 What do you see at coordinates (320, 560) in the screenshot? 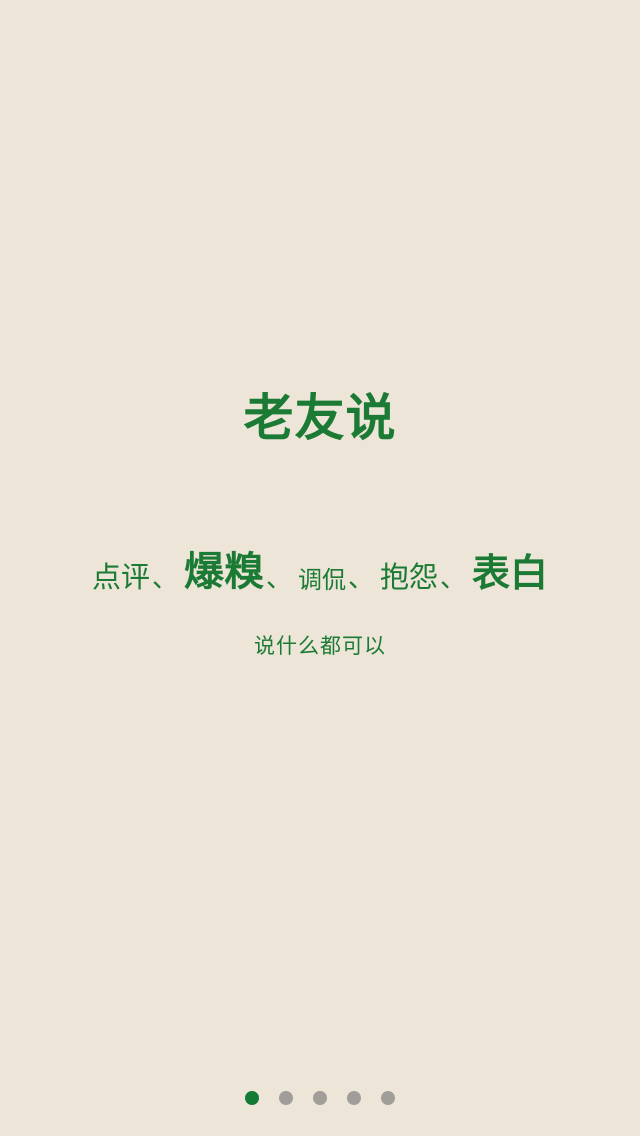
I see `tagline: 点评 、 爆糗 、 调侃 、 抱怨 、 表白` at bounding box center [320, 560].